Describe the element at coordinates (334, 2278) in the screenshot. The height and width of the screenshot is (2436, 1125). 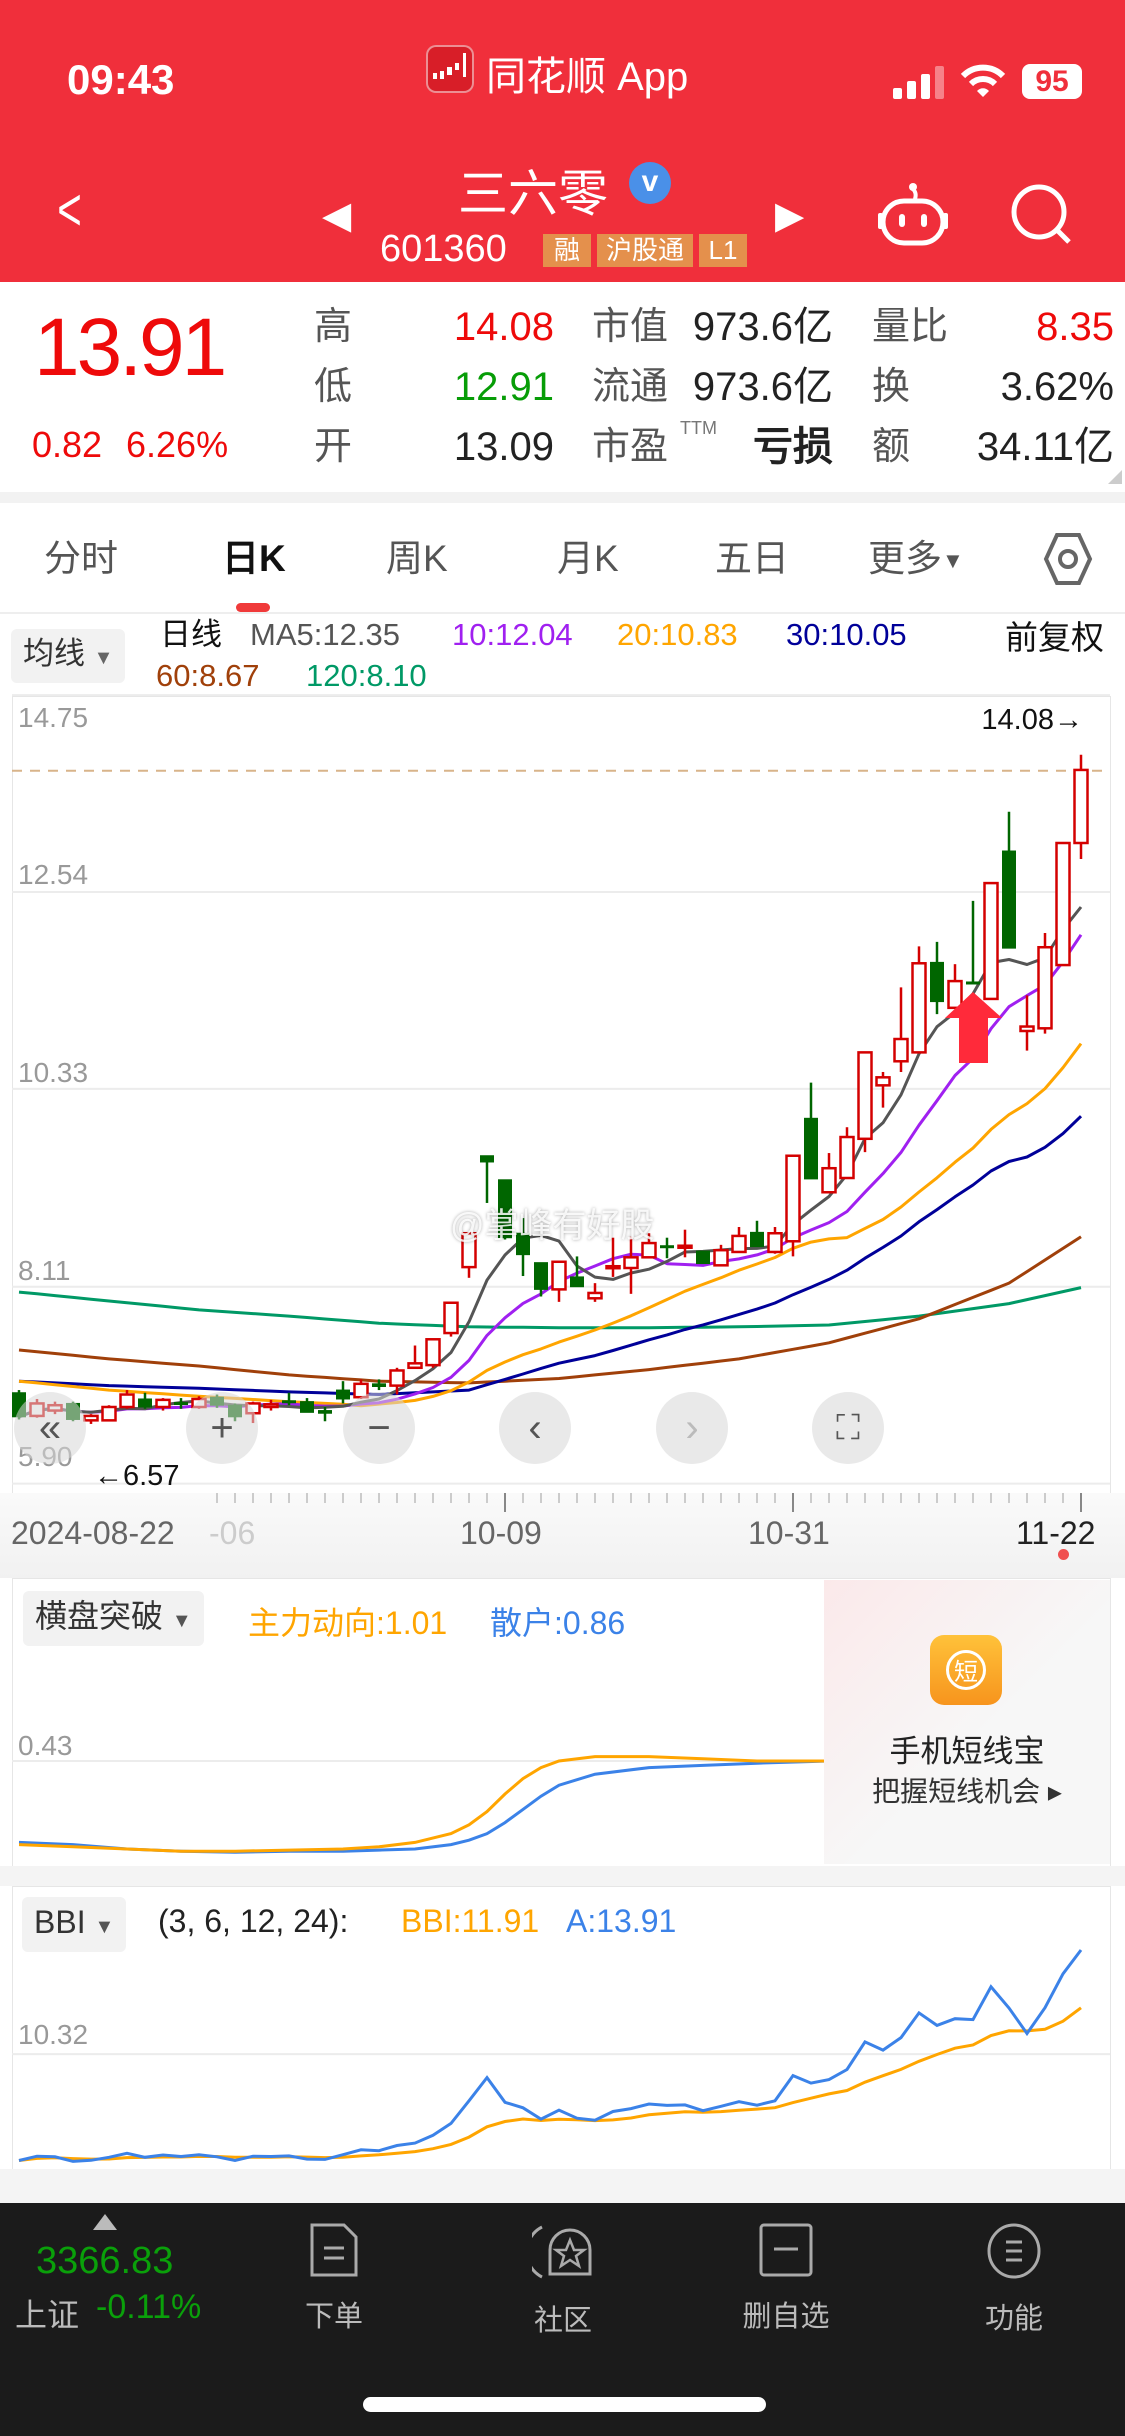
I see `nav-order: 下单` at that location.